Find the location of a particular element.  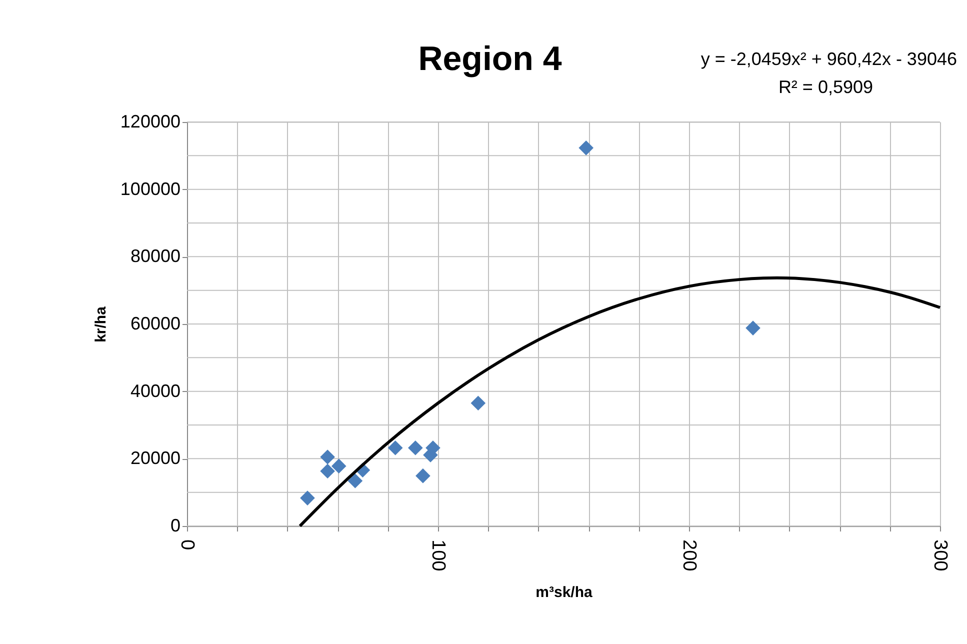

y-tick-label: 40000 is located at coordinates (155, 390).